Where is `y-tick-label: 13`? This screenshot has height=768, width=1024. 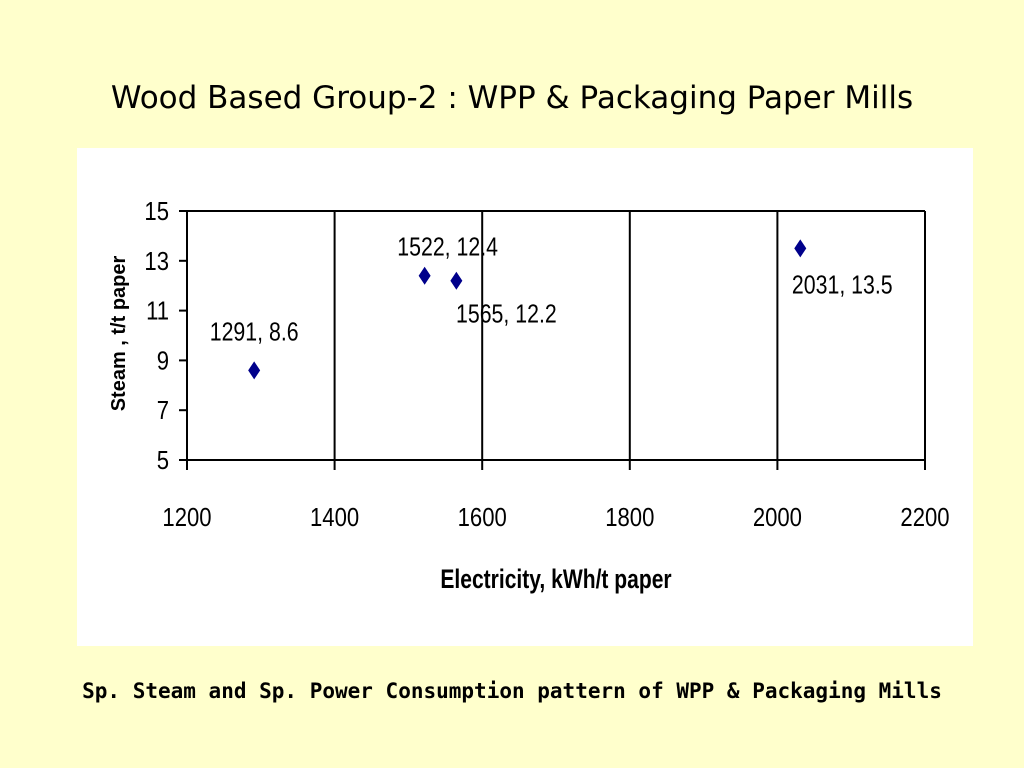
y-tick-label: 13 is located at coordinates (156, 261).